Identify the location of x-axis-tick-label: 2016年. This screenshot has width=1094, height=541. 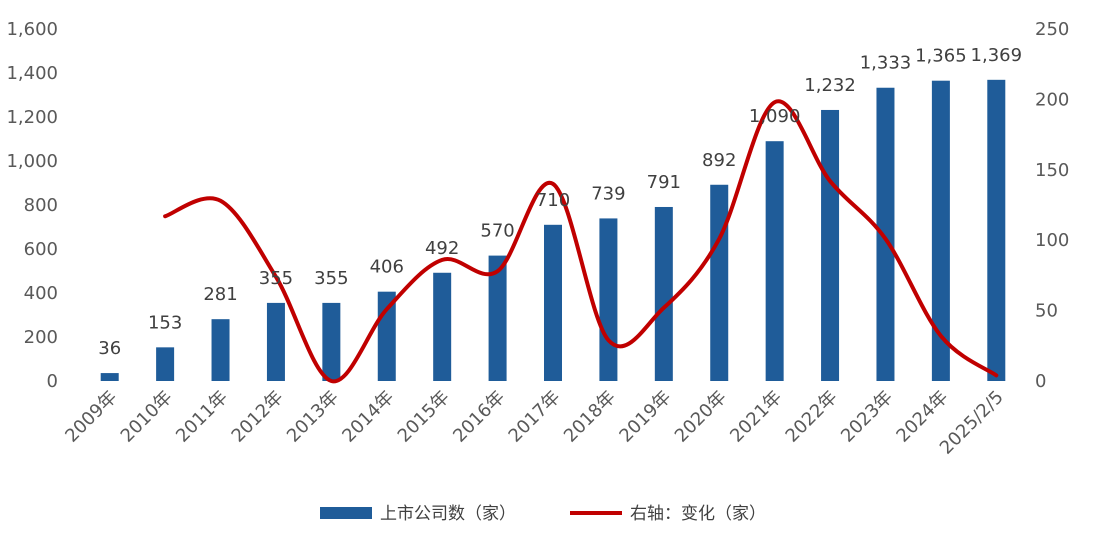
(479, 417).